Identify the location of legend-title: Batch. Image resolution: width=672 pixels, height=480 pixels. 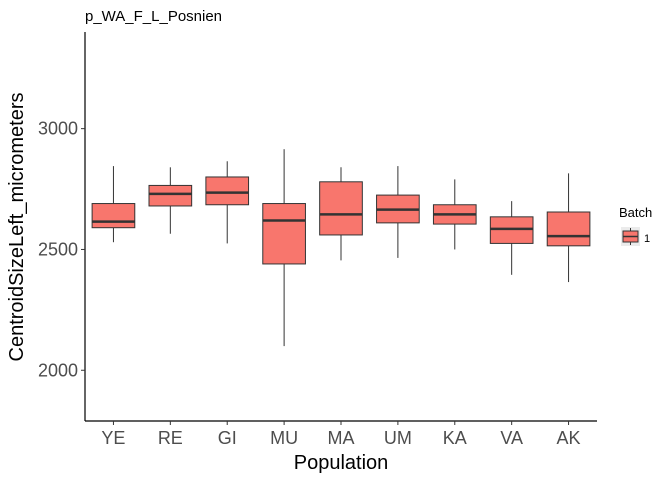
(635, 212).